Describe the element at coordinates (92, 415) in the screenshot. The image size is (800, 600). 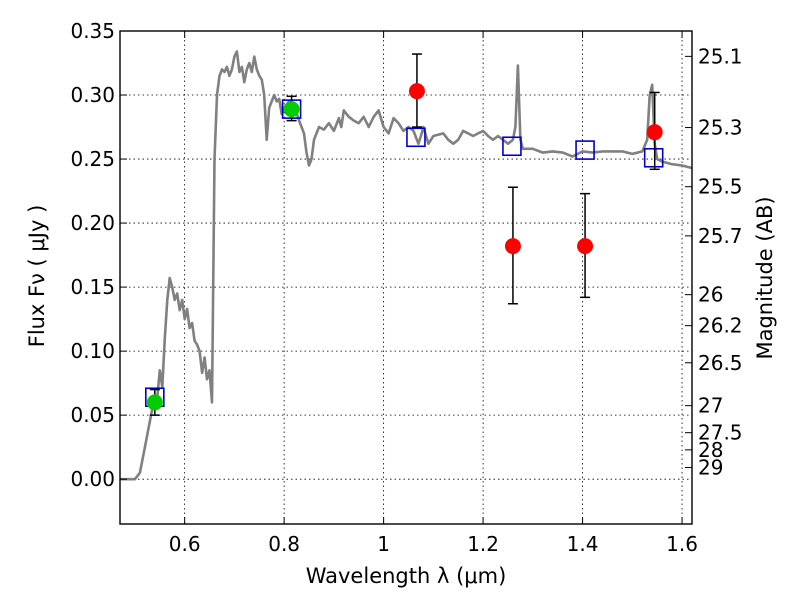
I see `y-tick-label: 0.05` at that location.